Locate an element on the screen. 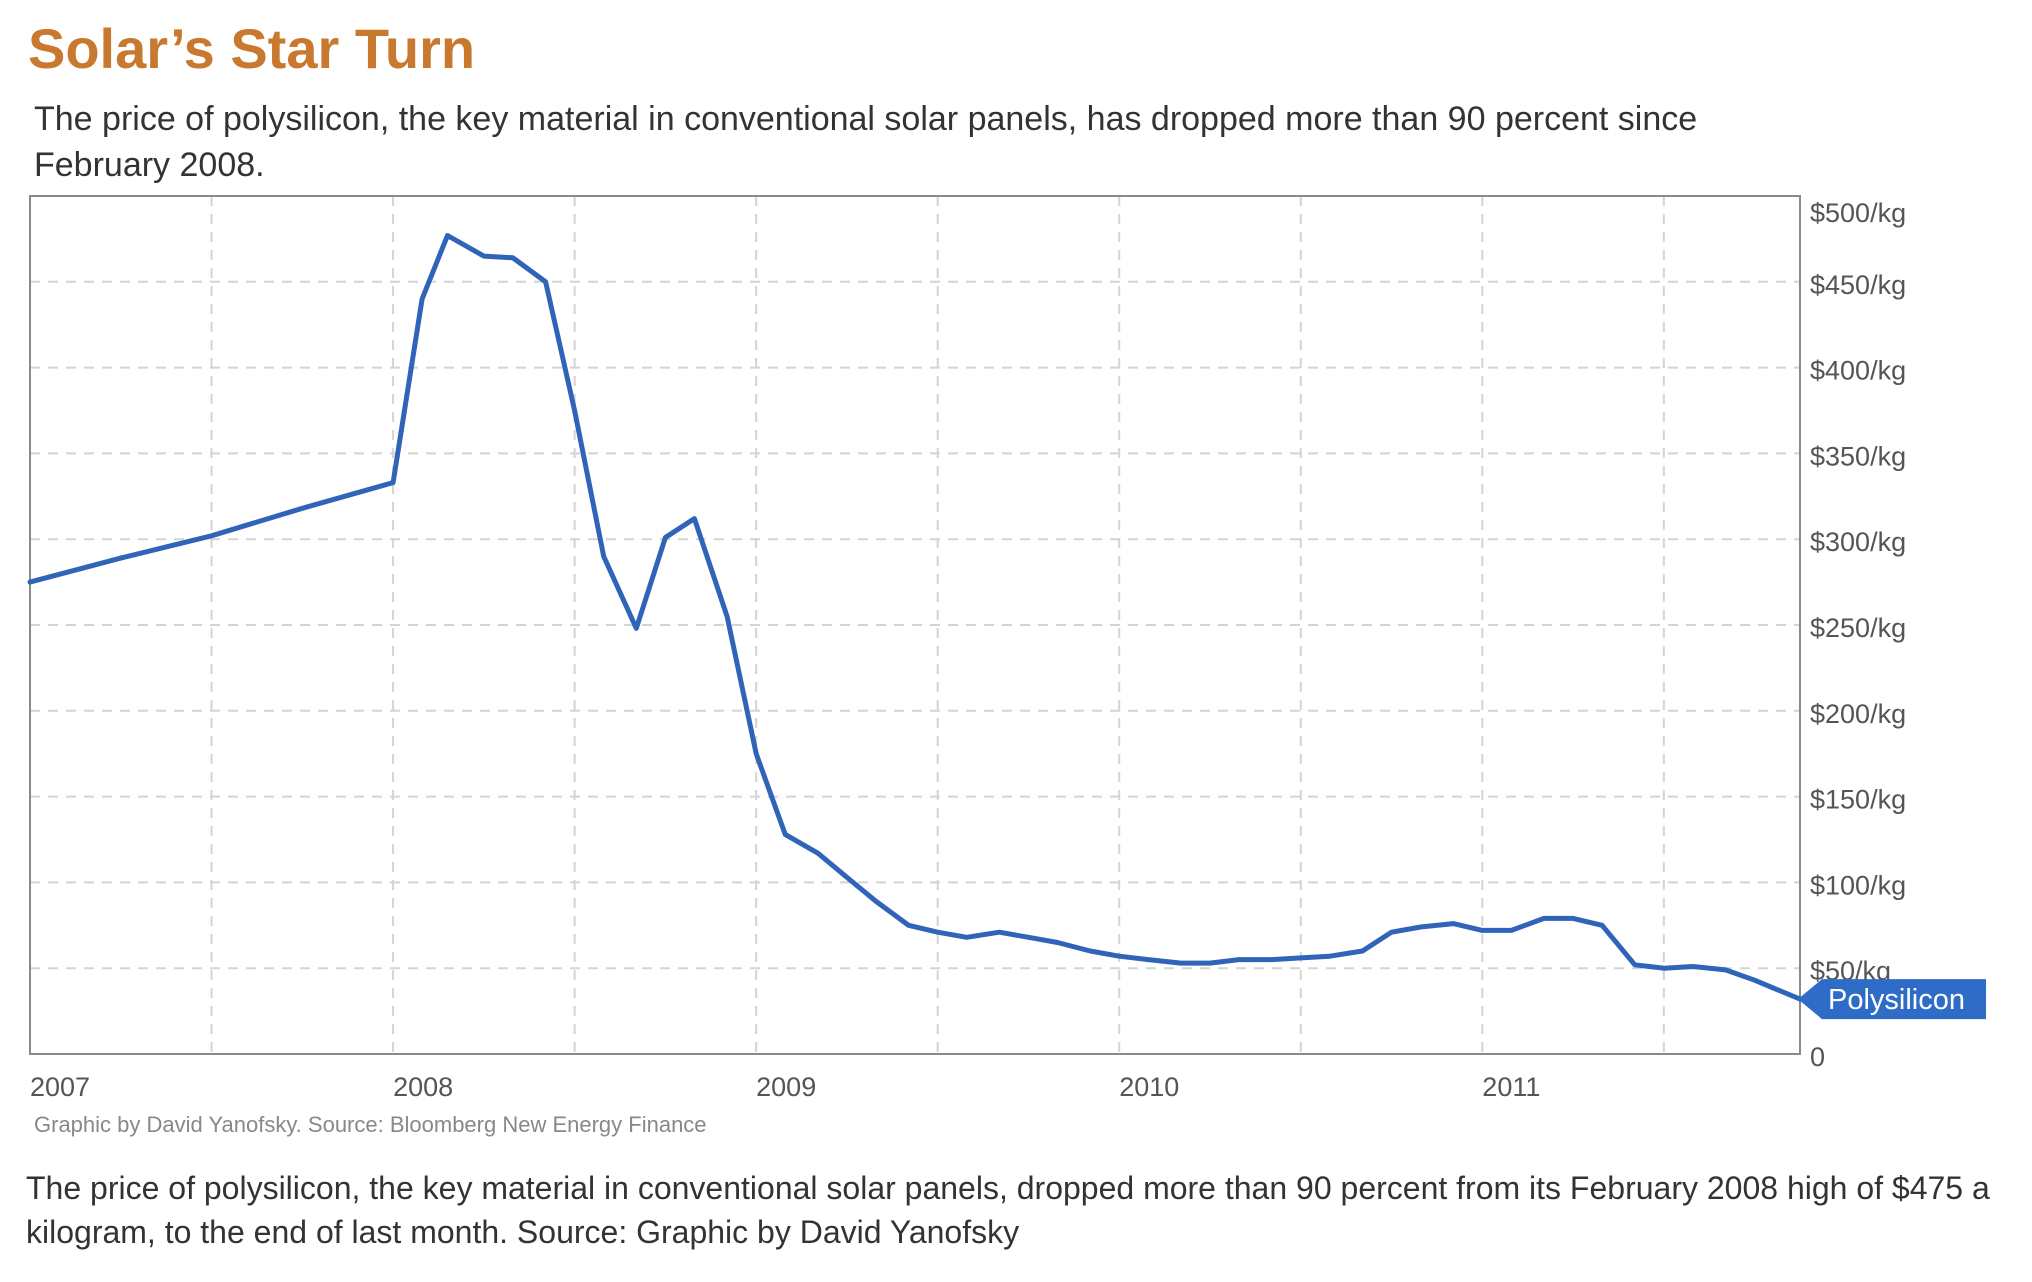 This screenshot has height=1282, width=2032. x-axis-ticks: 2007 2008 2009 2010 2011 is located at coordinates (785, 1086).